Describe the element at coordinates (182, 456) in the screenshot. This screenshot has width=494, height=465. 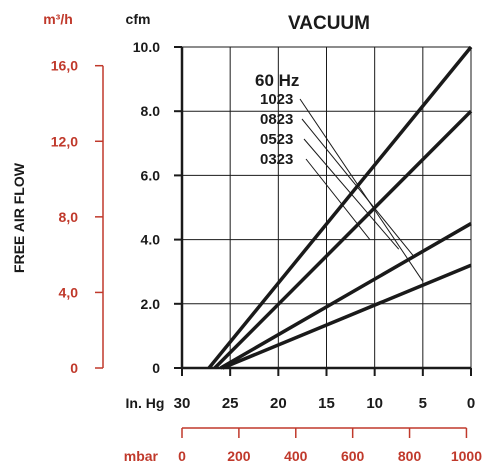
I see `x-tick-label-mbar: 0` at that location.